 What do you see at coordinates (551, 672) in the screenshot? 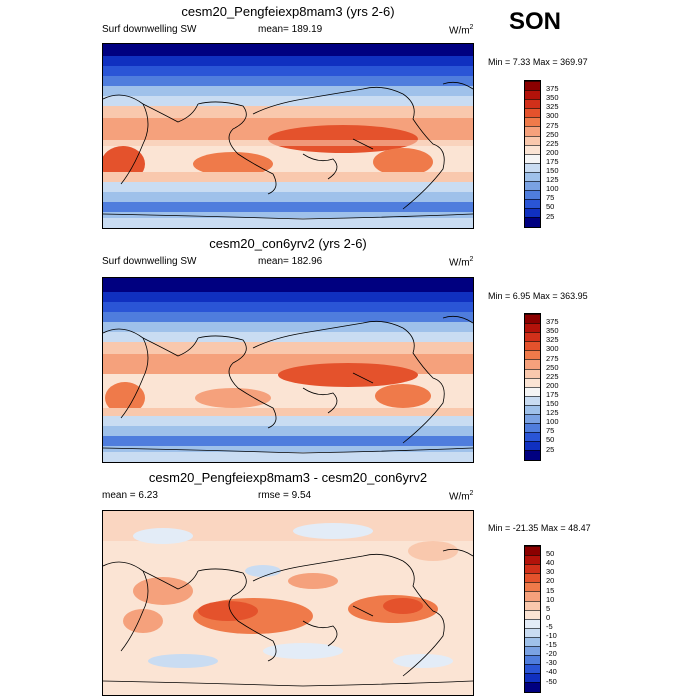
I see `colorbar-tick-label: -40` at bounding box center [551, 672].